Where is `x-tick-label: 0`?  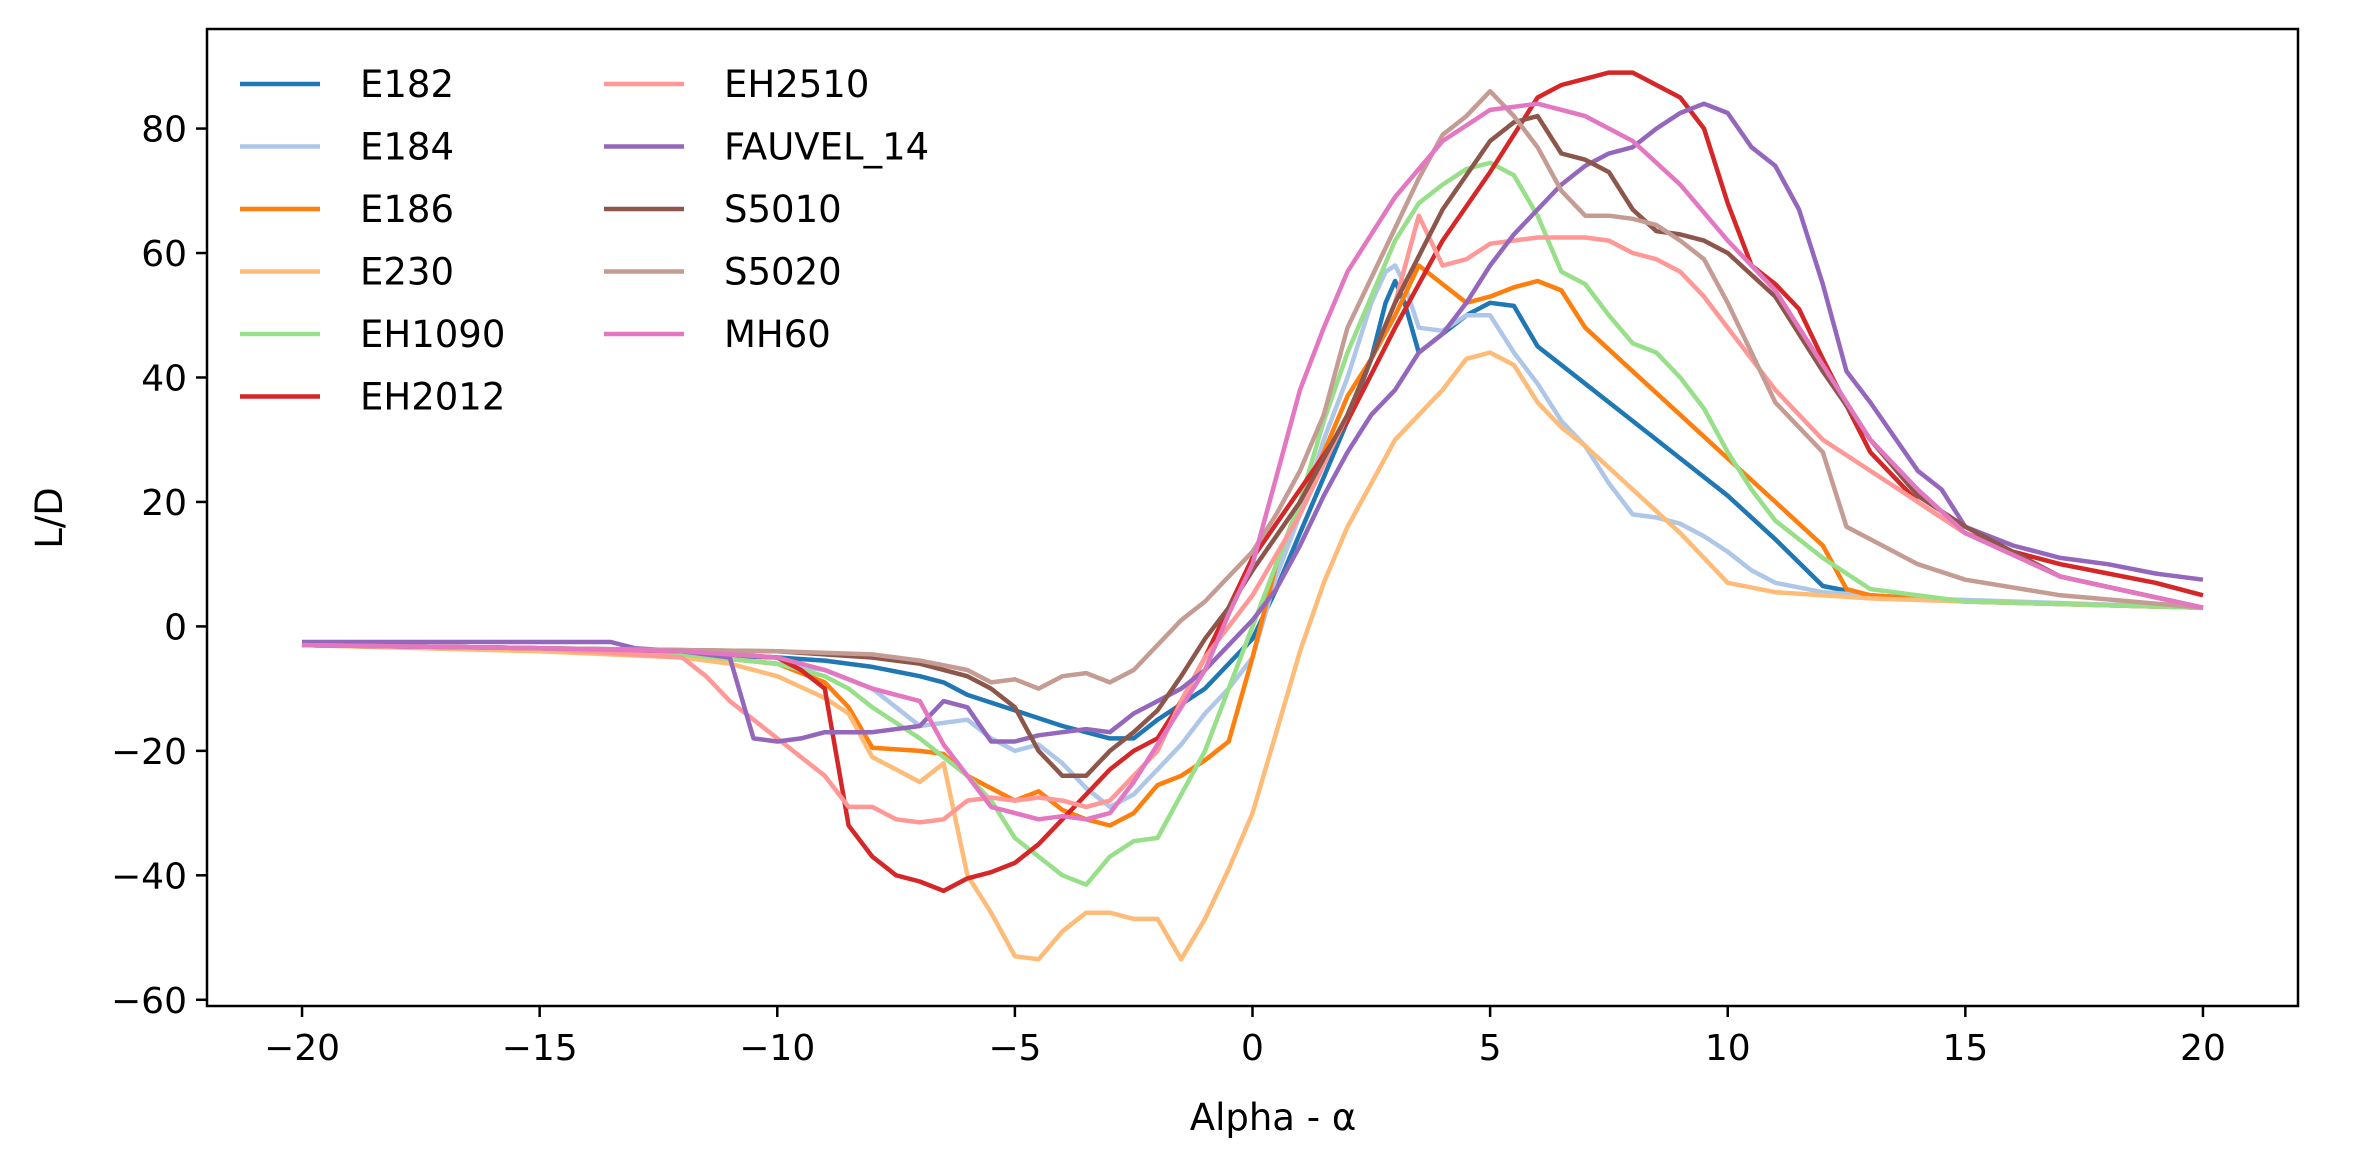 x-tick-label: 0 is located at coordinates (1252, 1048).